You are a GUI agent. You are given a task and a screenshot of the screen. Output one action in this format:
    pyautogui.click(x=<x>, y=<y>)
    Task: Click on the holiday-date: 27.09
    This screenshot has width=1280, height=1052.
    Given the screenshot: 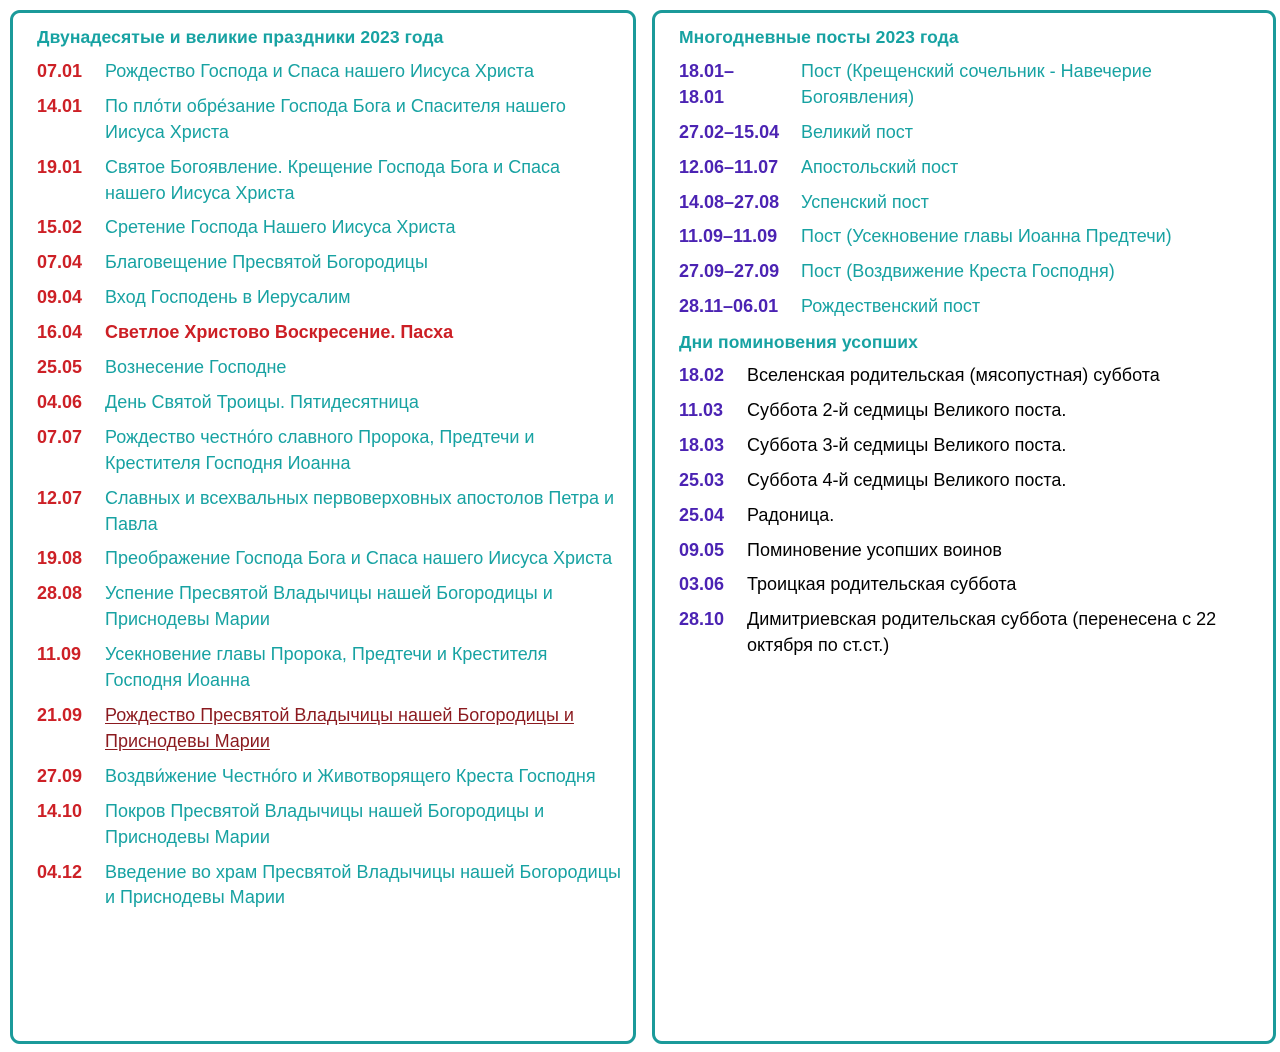 What is the action you would take?
    pyautogui.click(x=60, y=775)
    